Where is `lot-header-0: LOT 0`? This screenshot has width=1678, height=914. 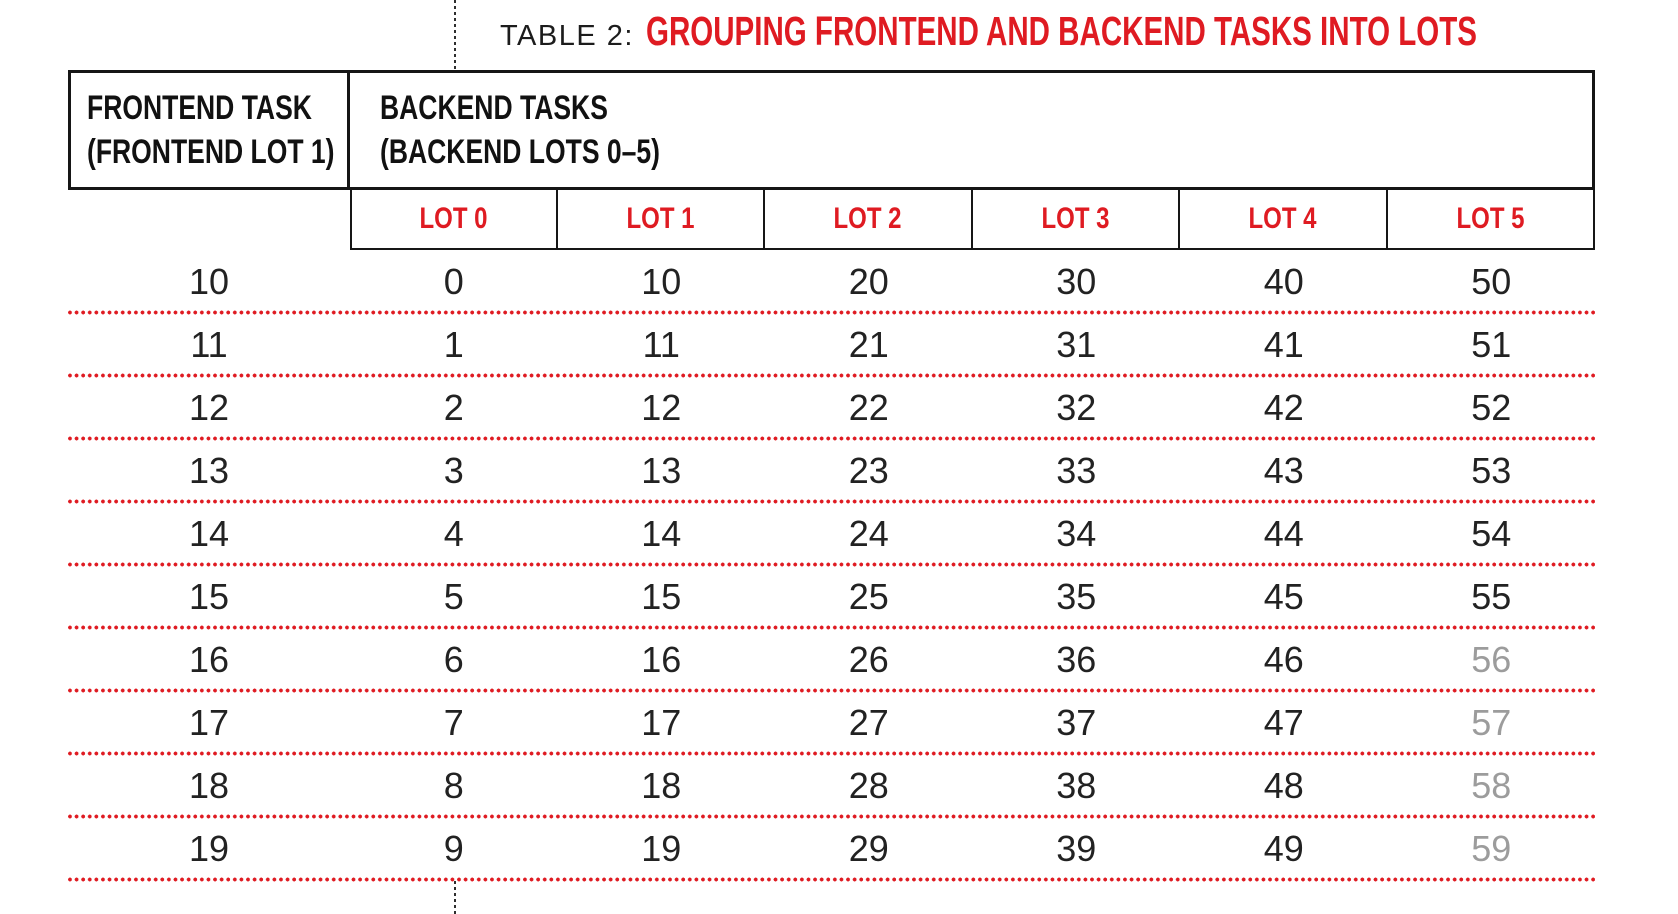
lot-header-0: LOT 0 is located at coordinates (454, 220).